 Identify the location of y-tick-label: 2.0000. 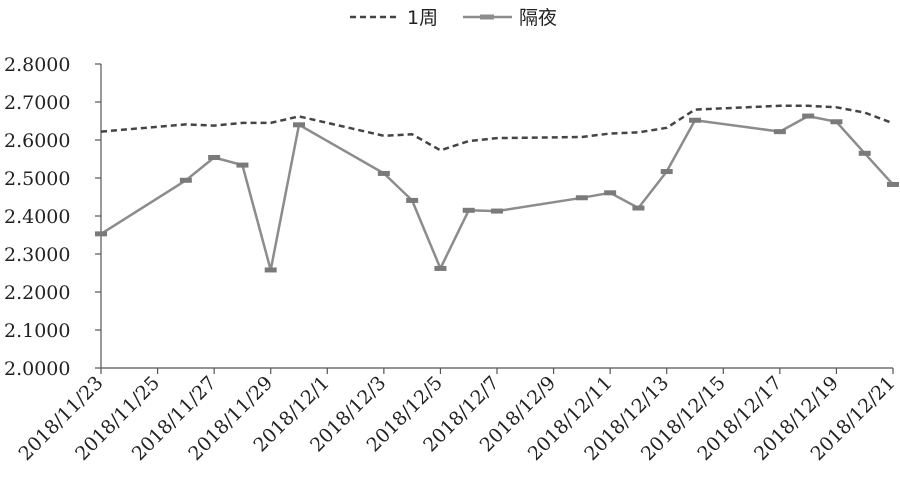
(37, 369).